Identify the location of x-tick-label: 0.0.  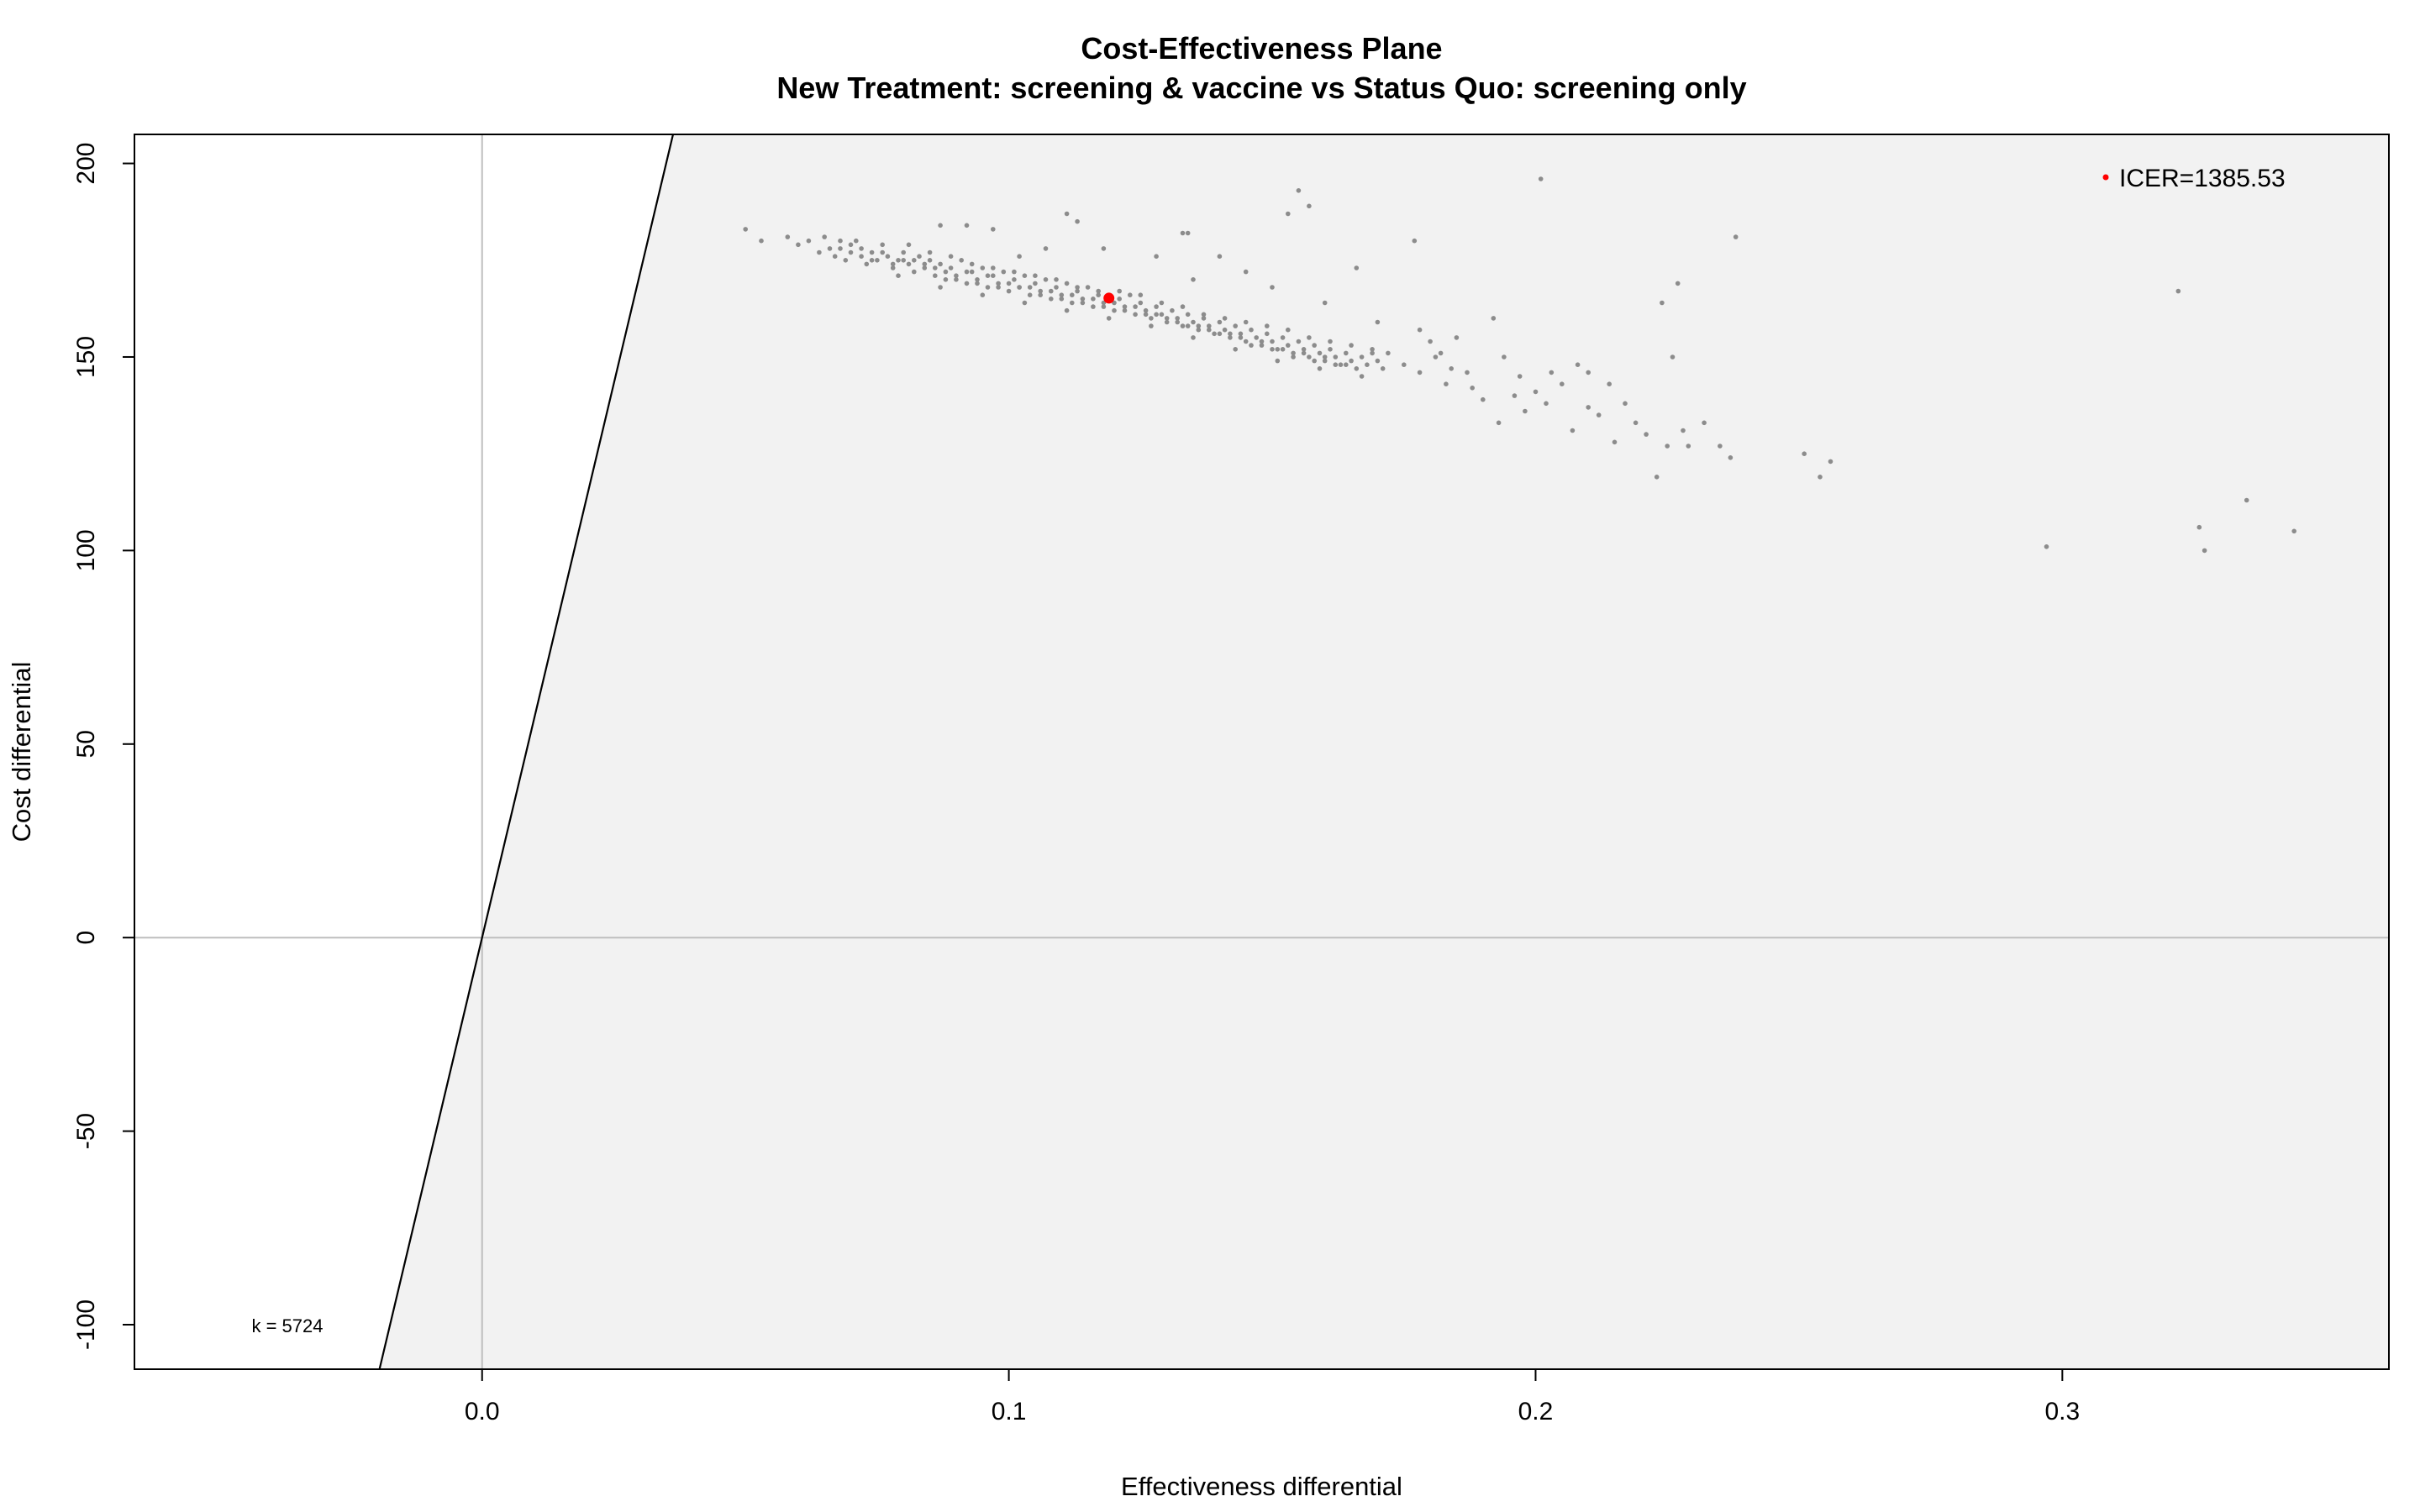
(482, 1411).